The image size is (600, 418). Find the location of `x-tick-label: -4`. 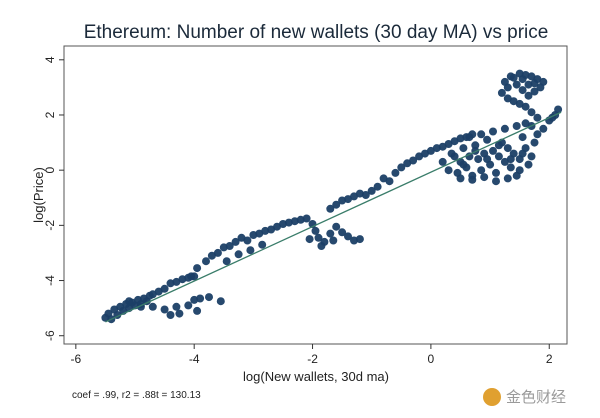

x-tick-label: -4 is located at coordinates (194, 359).